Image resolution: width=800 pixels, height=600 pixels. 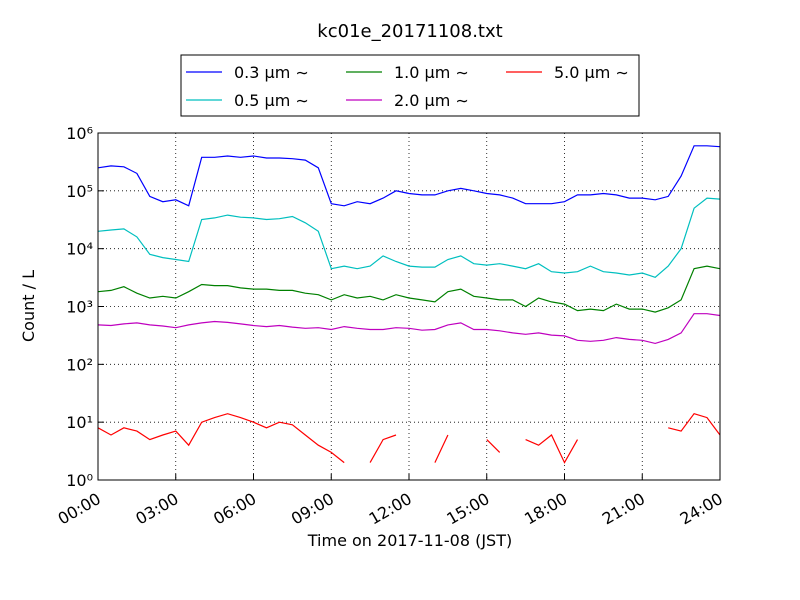 What do you see at coordinates (79, 249) in the screenshot?
I see `y-tick-label: 10⁴` at bounding box center [79, 249].